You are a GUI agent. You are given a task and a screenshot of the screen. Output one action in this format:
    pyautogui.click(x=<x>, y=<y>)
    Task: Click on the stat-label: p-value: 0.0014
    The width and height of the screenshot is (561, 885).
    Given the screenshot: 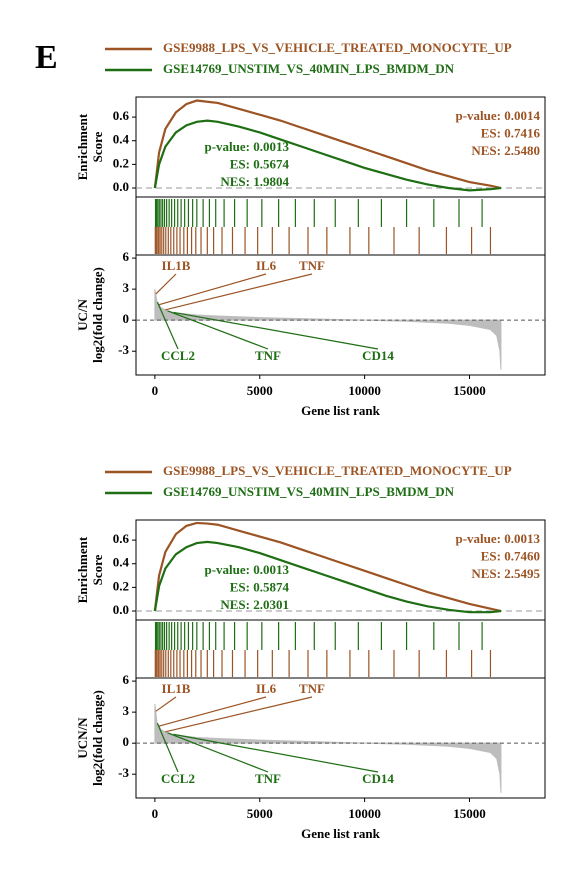 What is the action you would take?
    pyautogui.click(x=498, y=115)
    